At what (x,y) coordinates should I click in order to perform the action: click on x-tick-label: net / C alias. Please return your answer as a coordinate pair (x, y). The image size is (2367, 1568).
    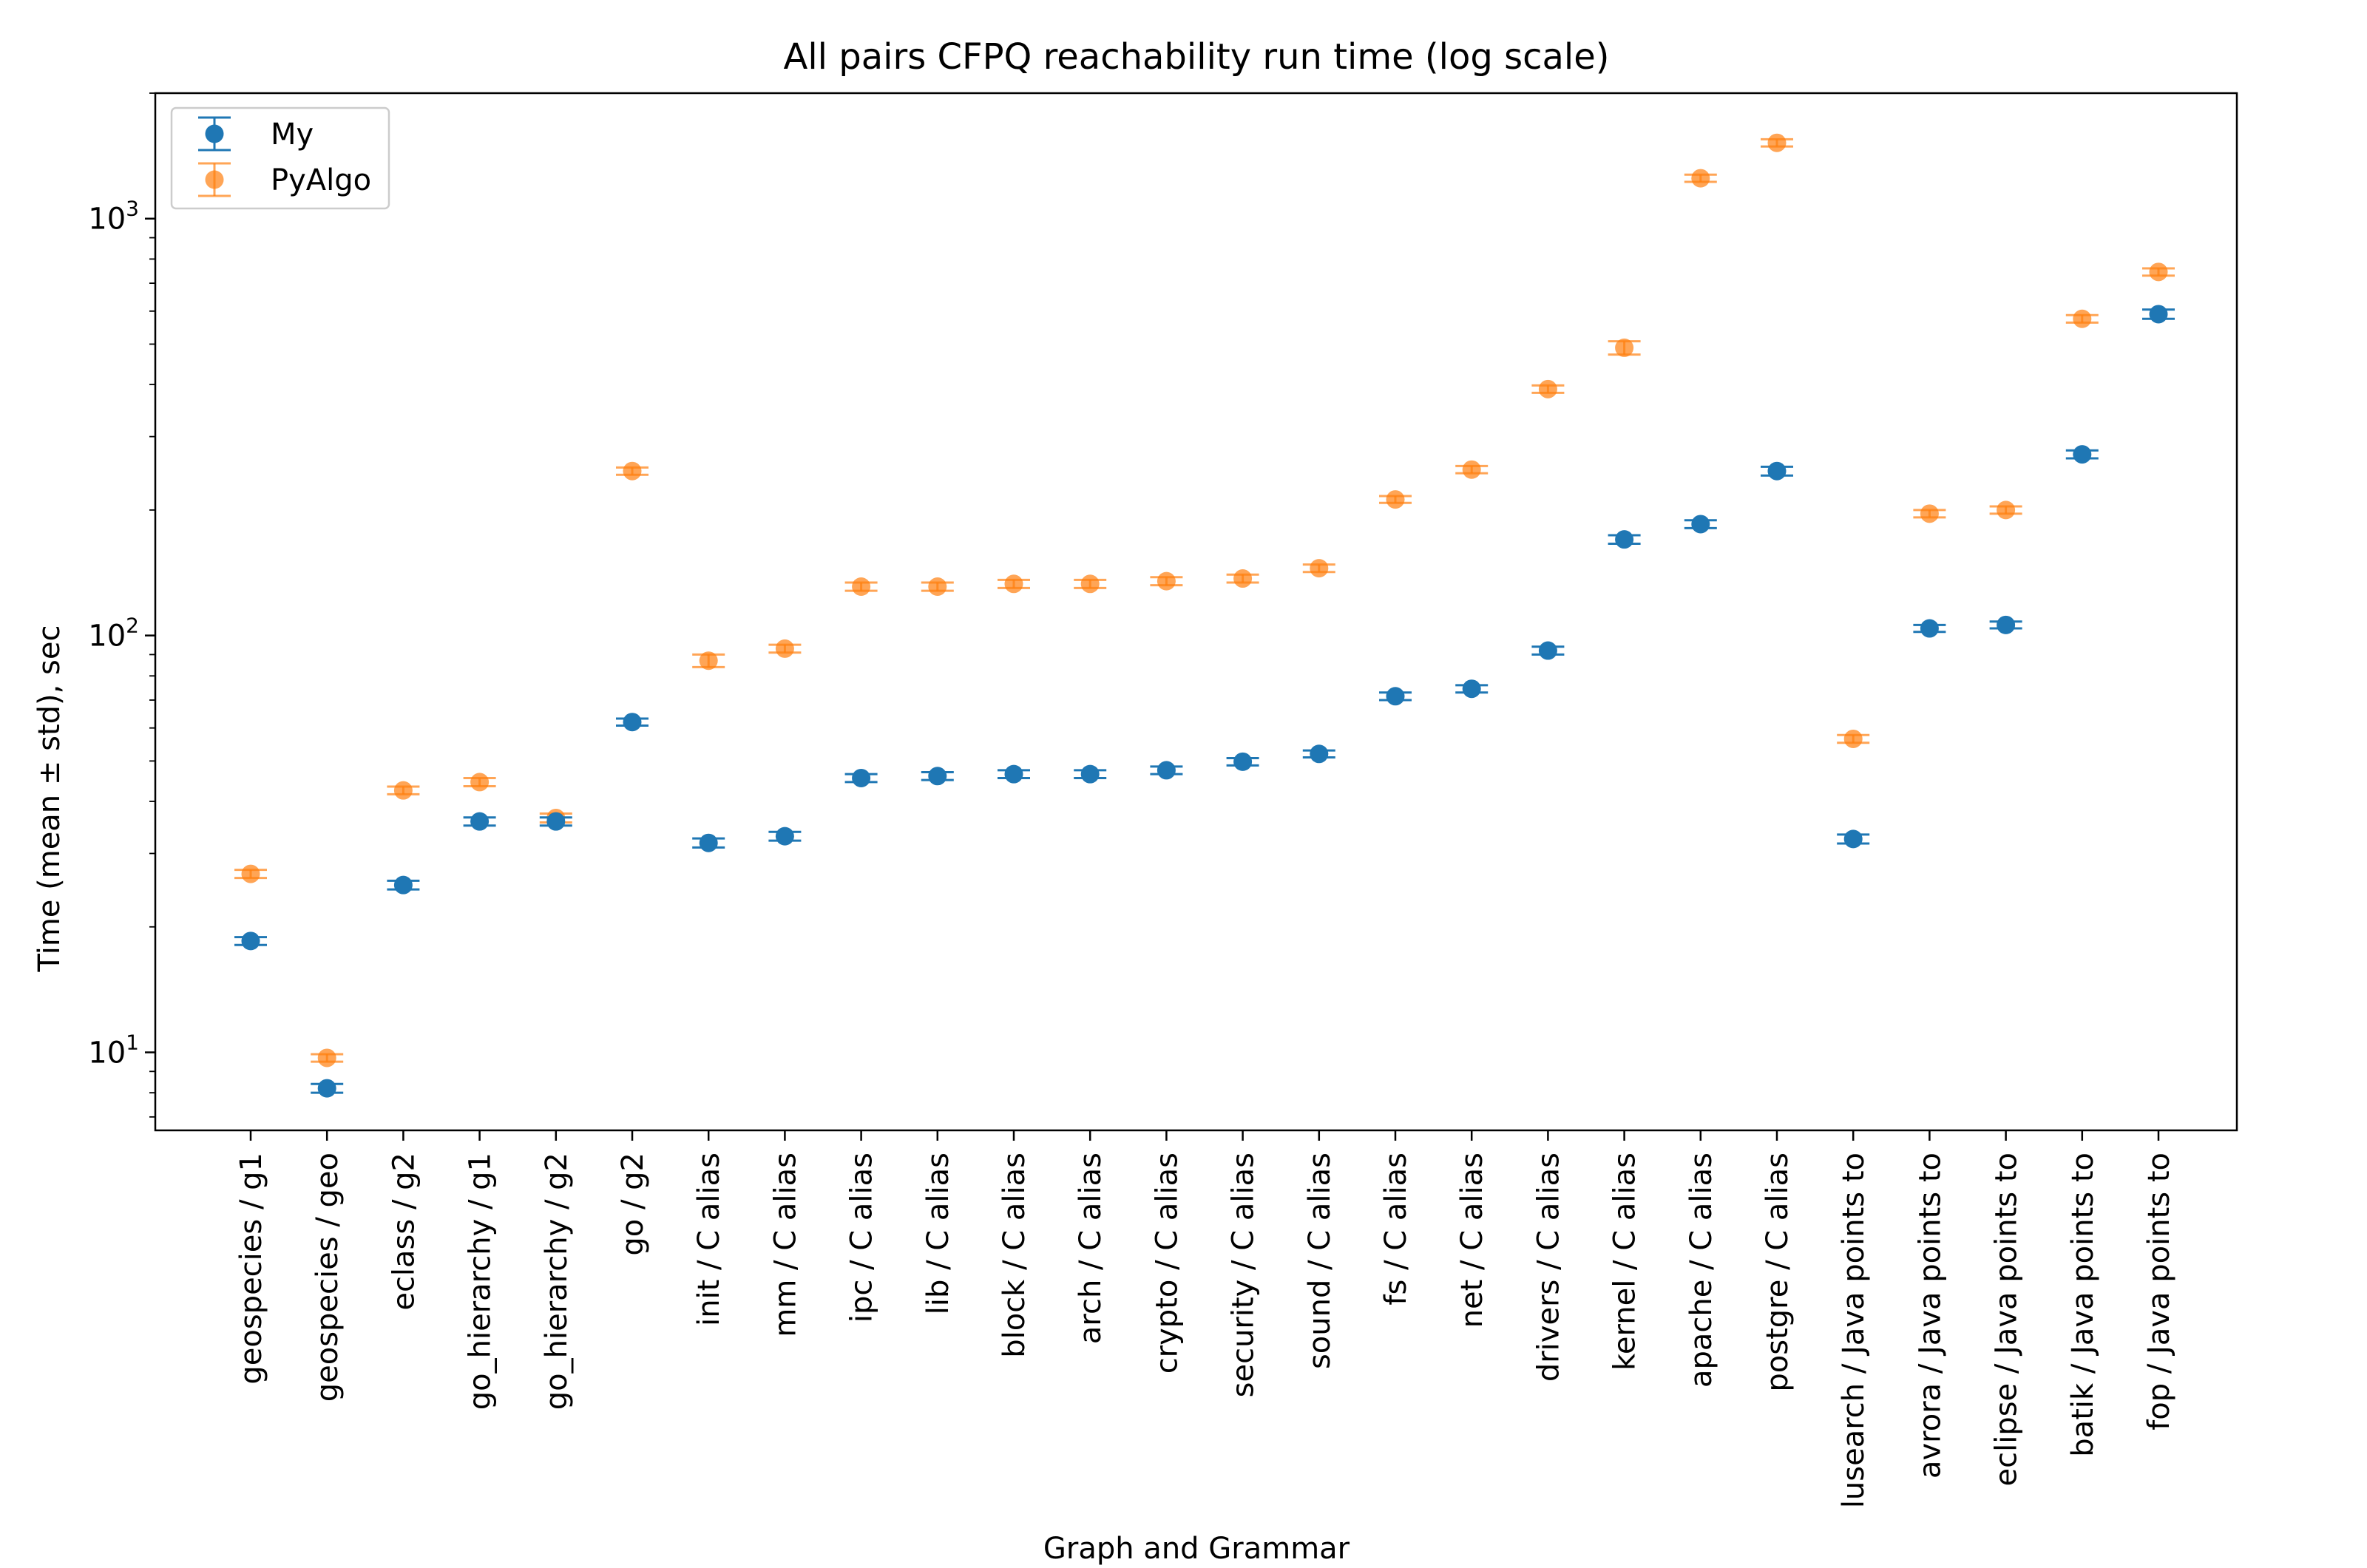
    Looking at the image, I should click on (1472, 1240).